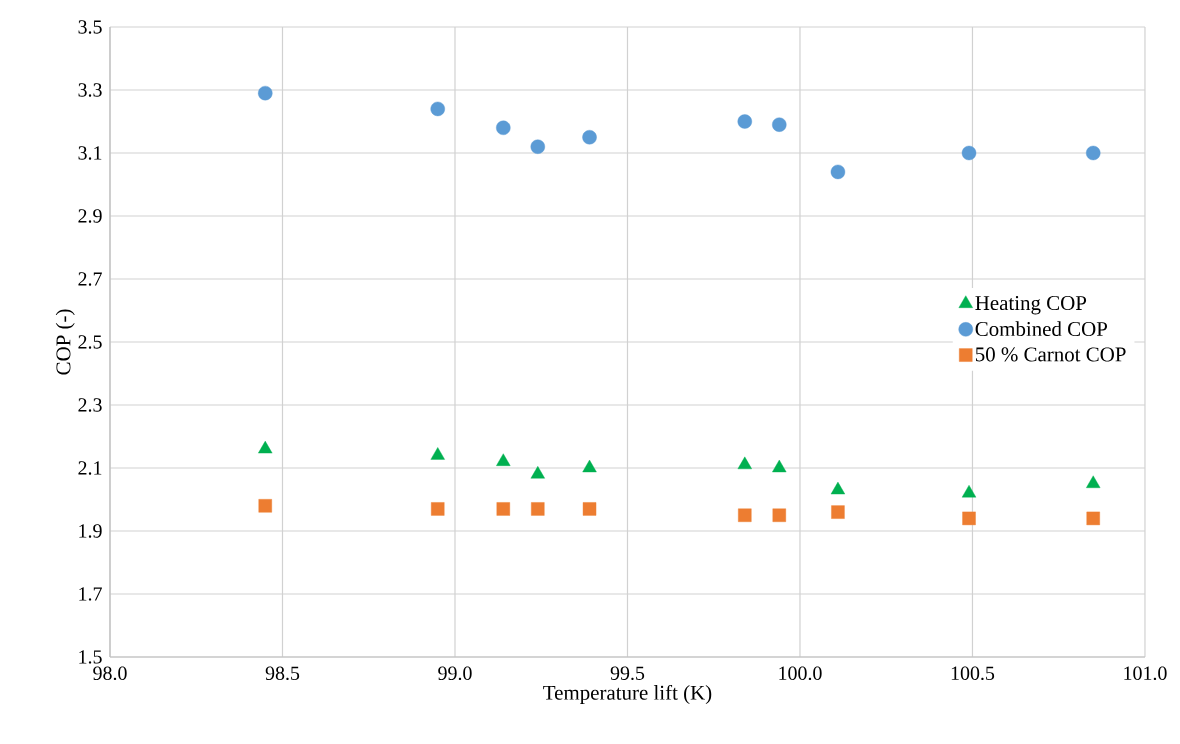 This screenshot has width=1180, height=744. I want to click on x-tick-label: 101.0, so click(1145, 673).